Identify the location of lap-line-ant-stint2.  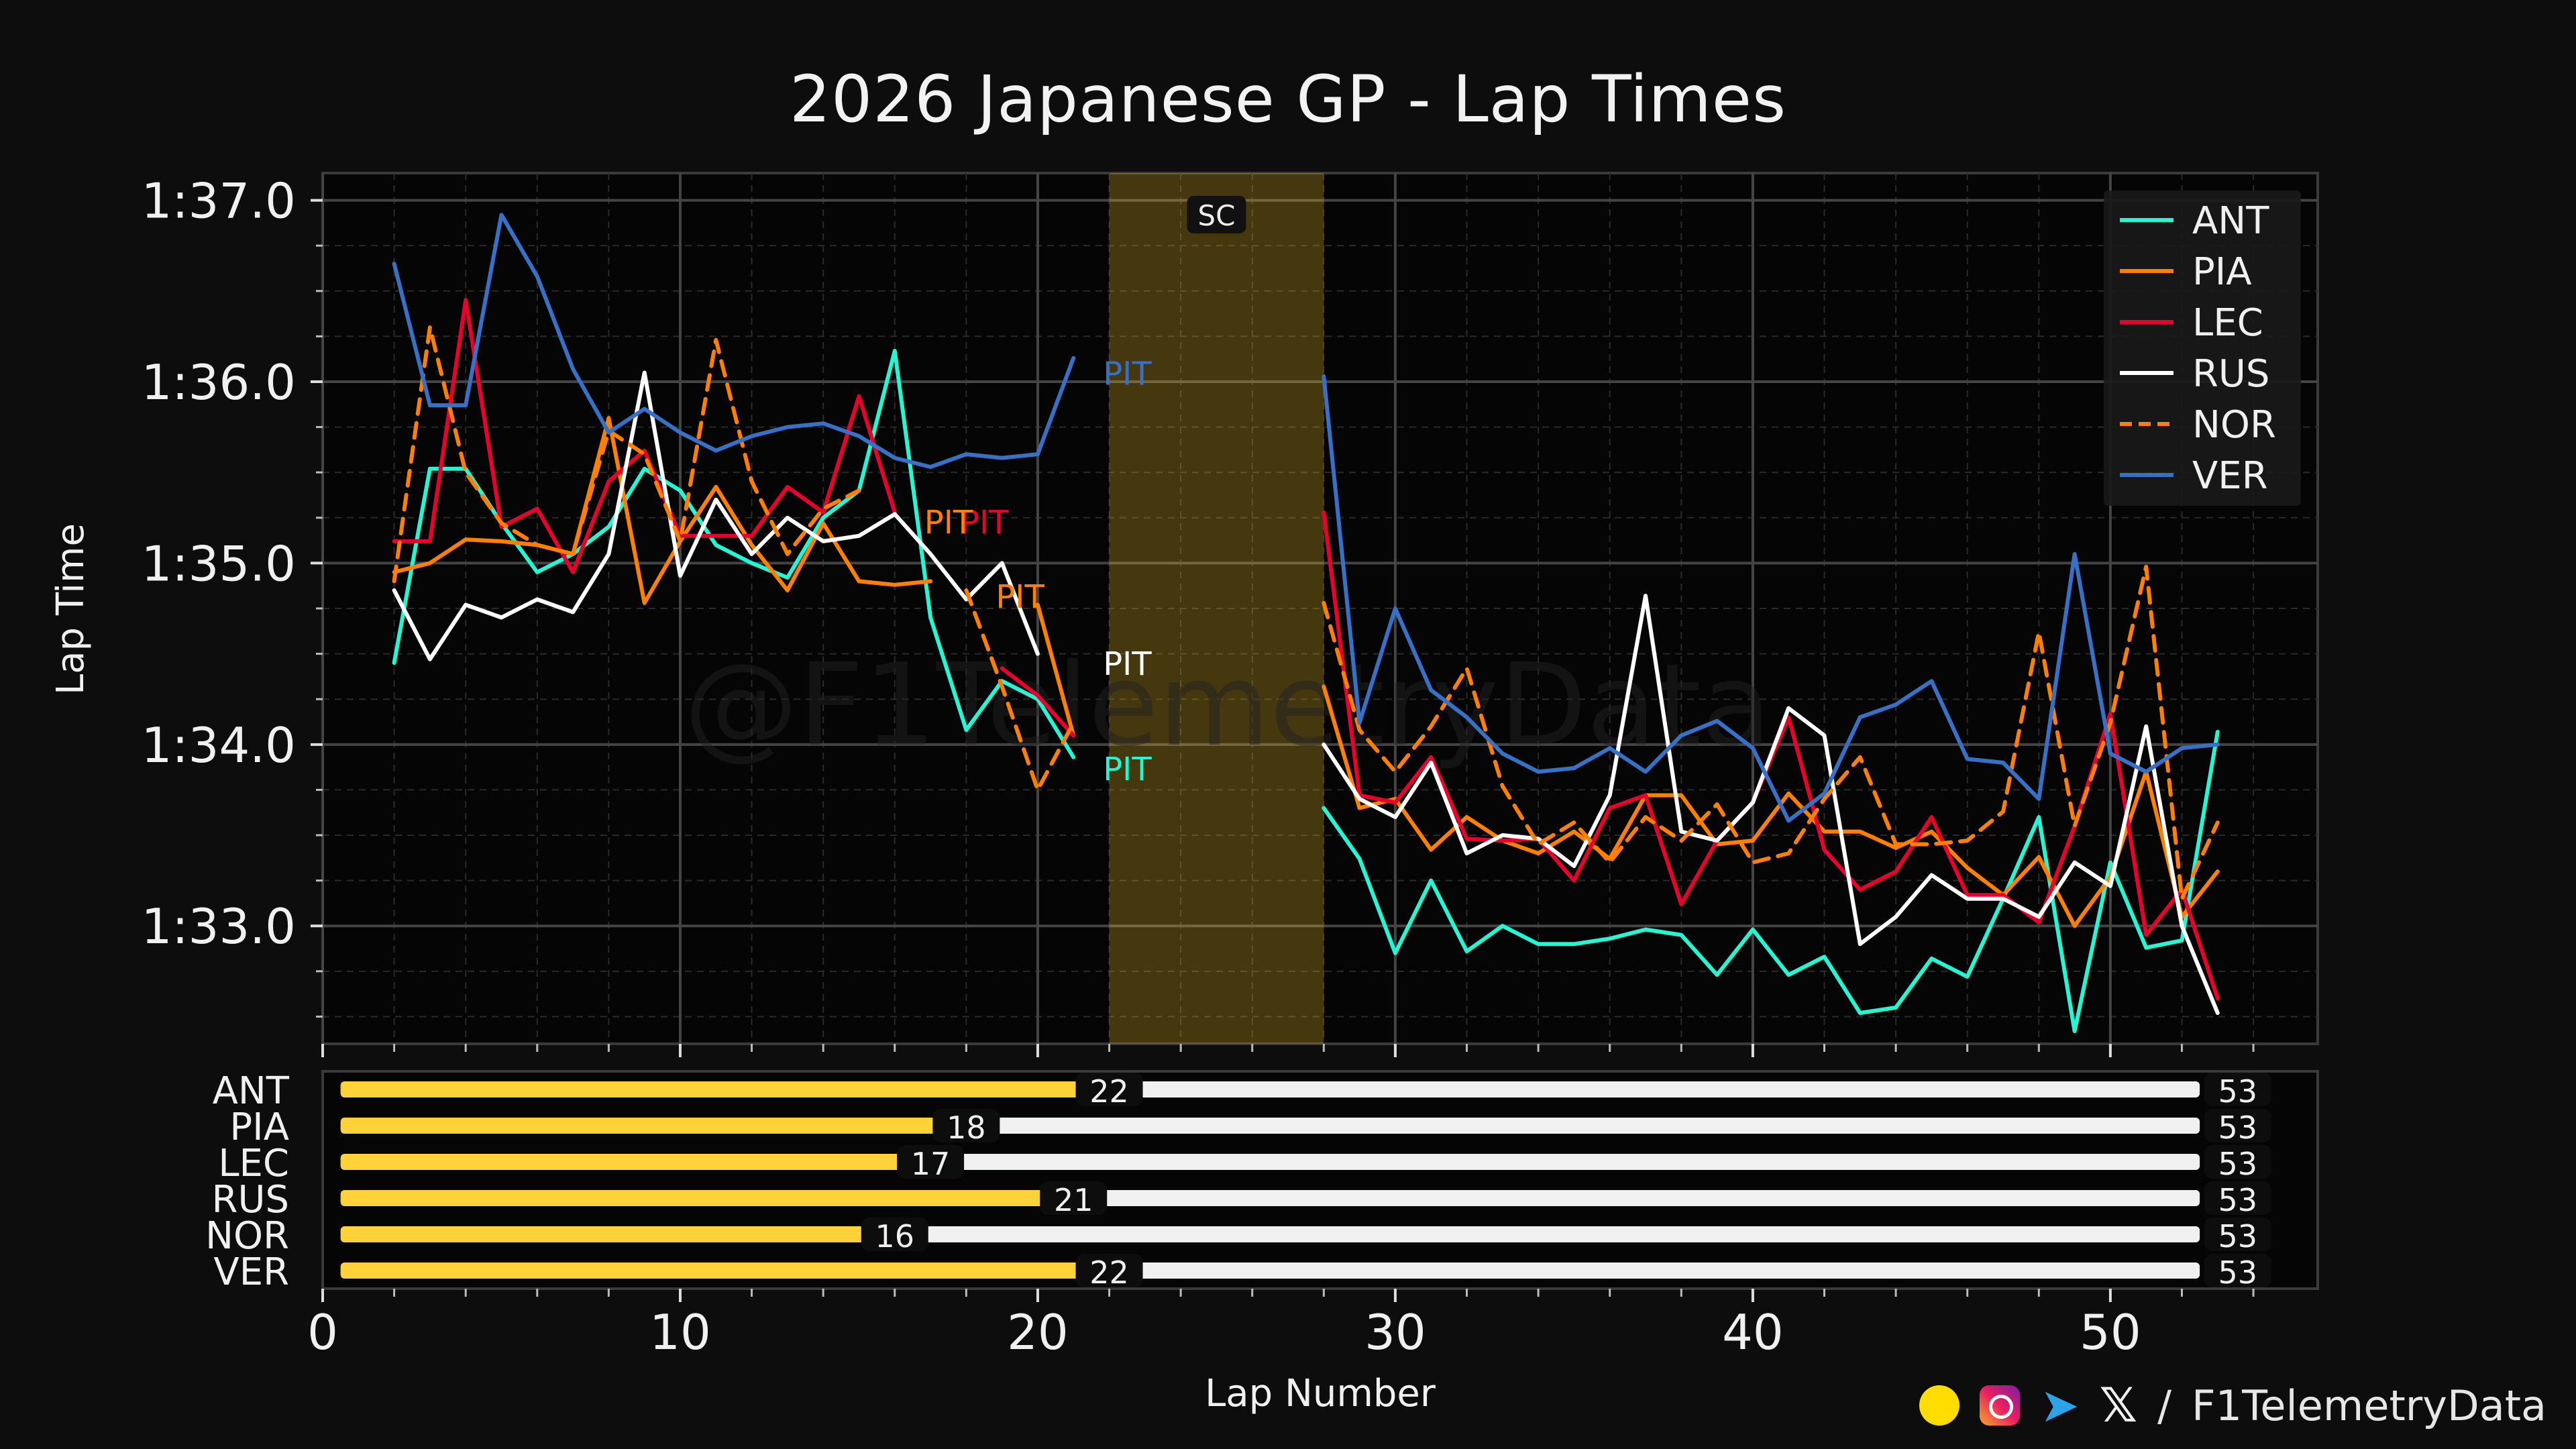
(1771, 881).